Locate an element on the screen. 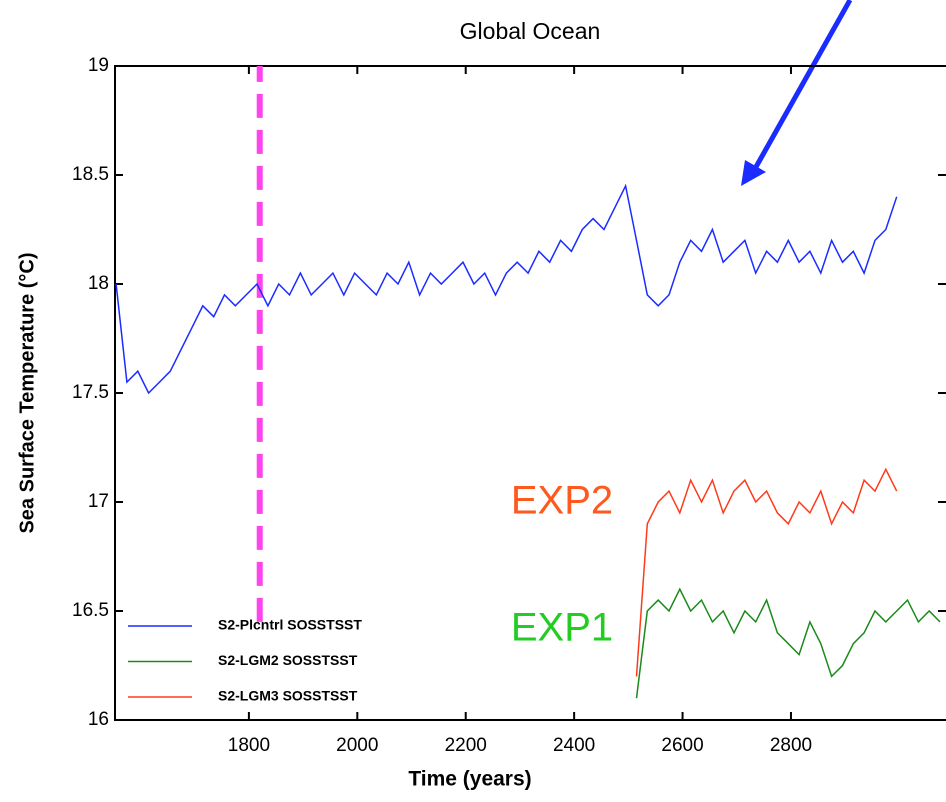 This screenshot has height=802, width=946. x-tick-label: 2000 is located at coordinates (357, 745).